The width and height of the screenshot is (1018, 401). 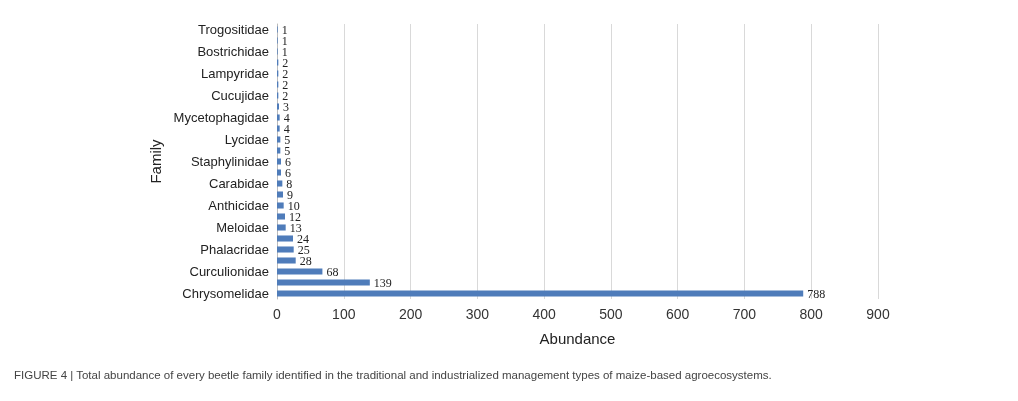 I want to click on x-tick-label: 700, so click(x=744, y=314).